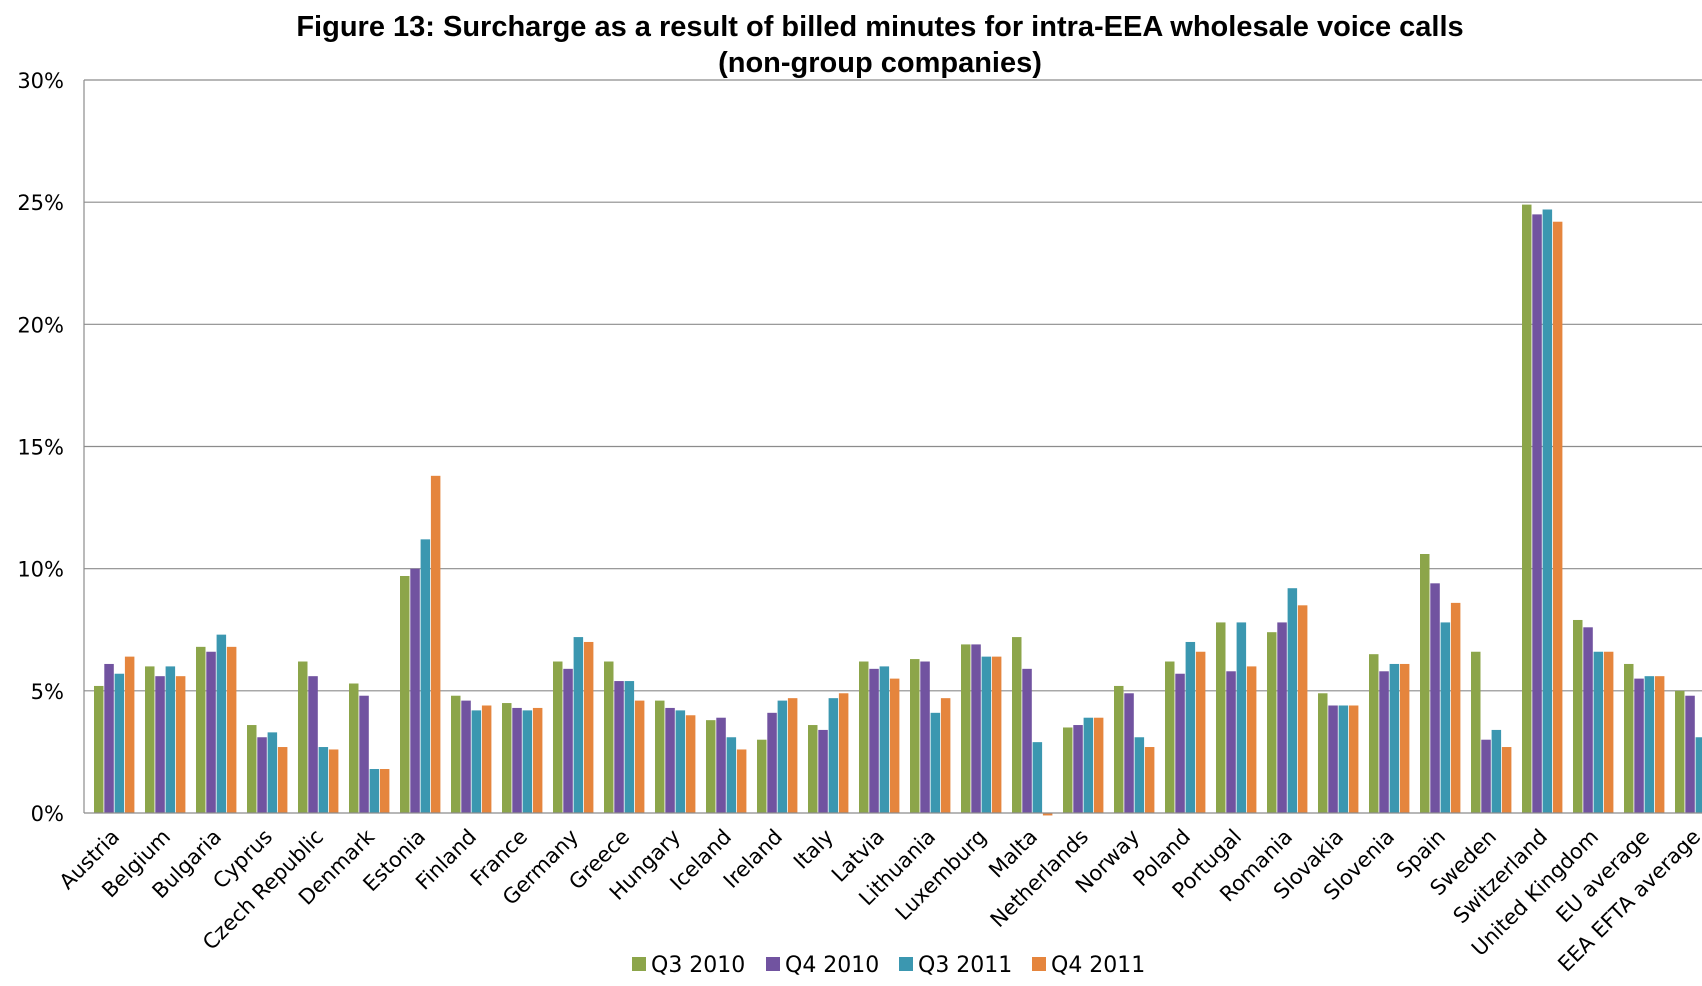 Image resolution: width=1702 pixels, height=986 pixels. Describe the element at coordinates (40, 325) in the screenshot. I see `y-tick-label: 20%` at that location.